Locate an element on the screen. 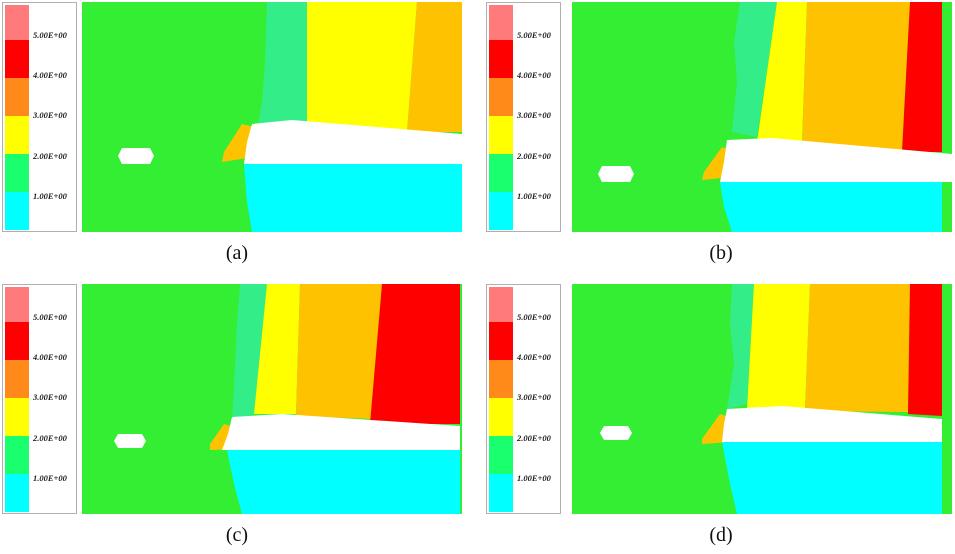  panel-caption: (a) is located at coordinates (237, 253).